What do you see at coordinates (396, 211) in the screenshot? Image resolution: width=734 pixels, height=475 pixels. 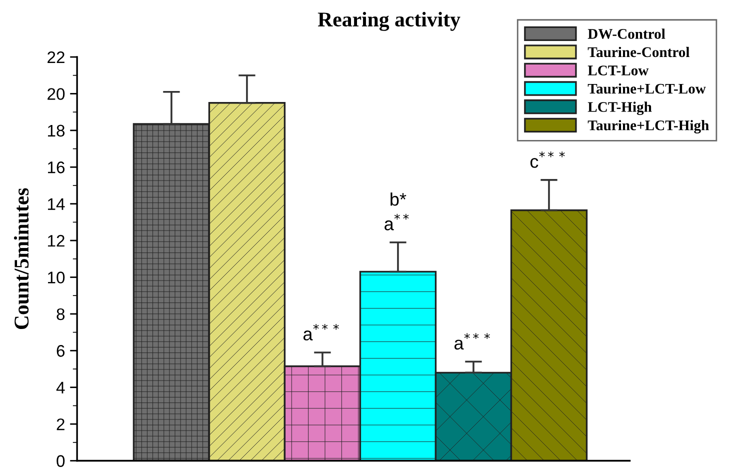 I see `data-label: b* a$^{**}$` at bounding box center [396, 211].